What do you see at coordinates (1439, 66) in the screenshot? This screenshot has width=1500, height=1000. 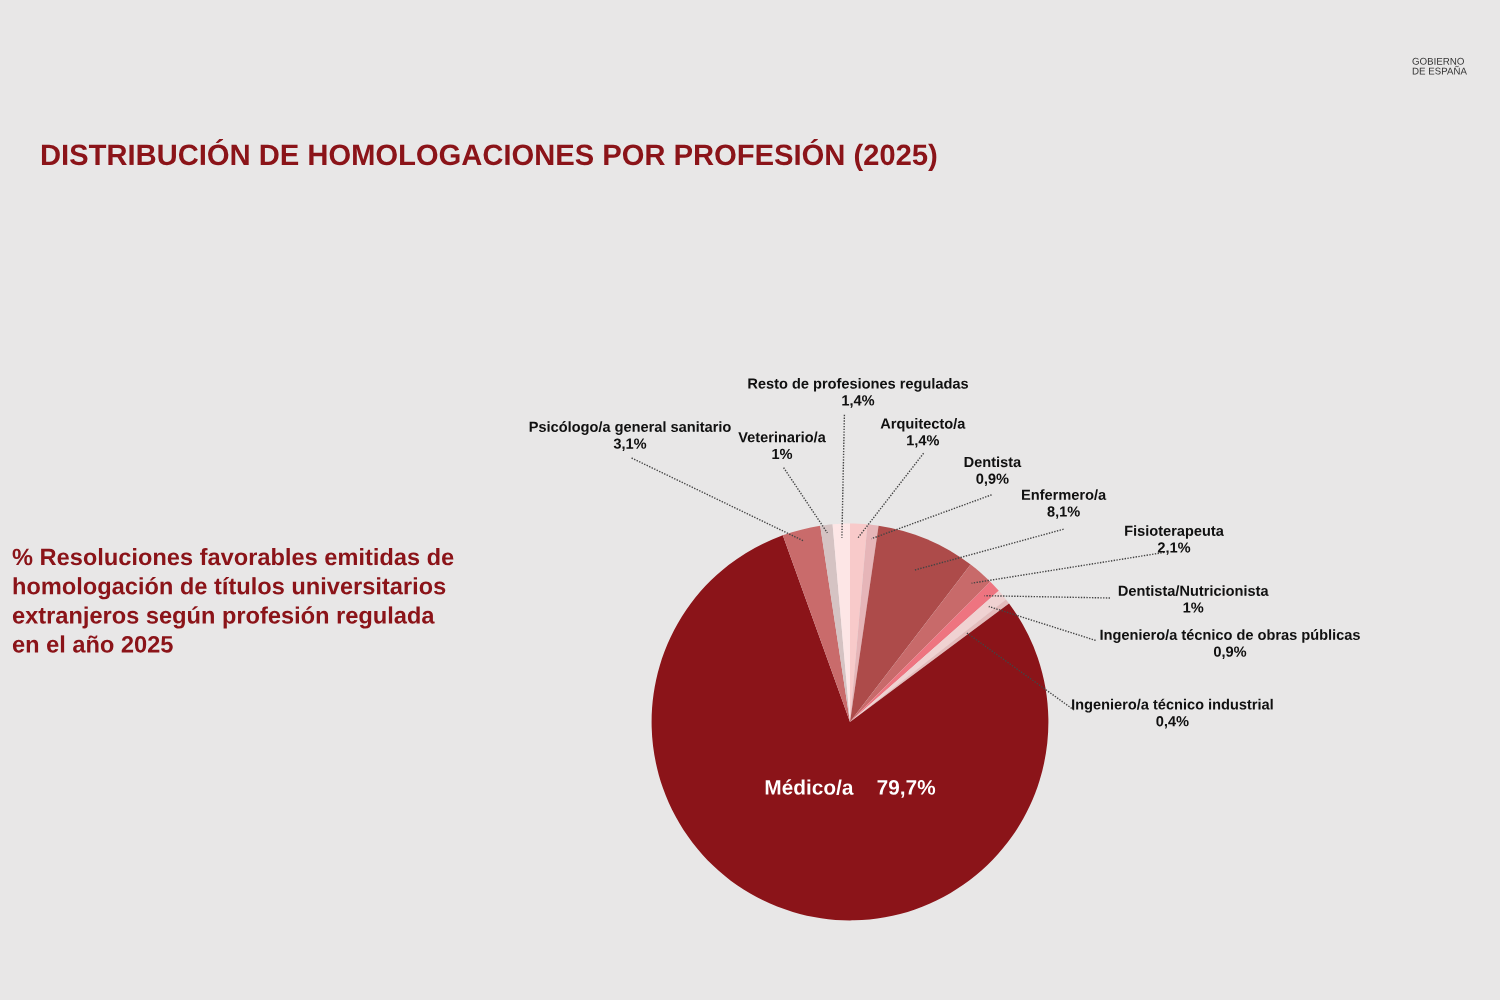 I see `text: GOBIERNO DE ESPAÑA` at bounding box center [1439, 66].